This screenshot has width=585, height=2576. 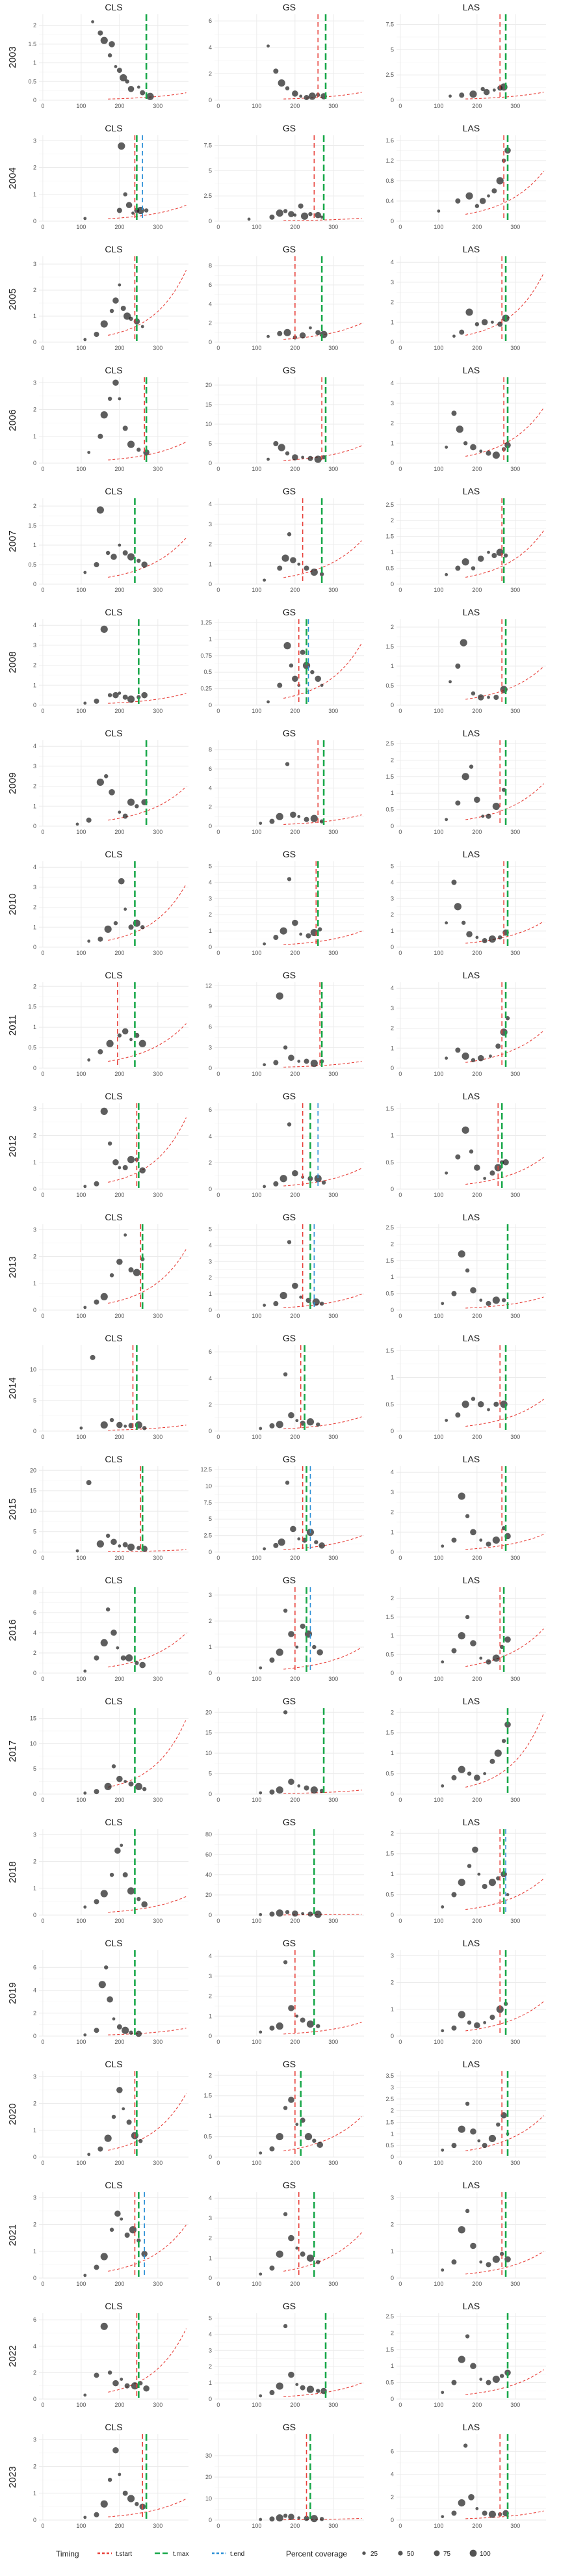 I want to click on facet-title: GS, so click(x=290, y=1701).